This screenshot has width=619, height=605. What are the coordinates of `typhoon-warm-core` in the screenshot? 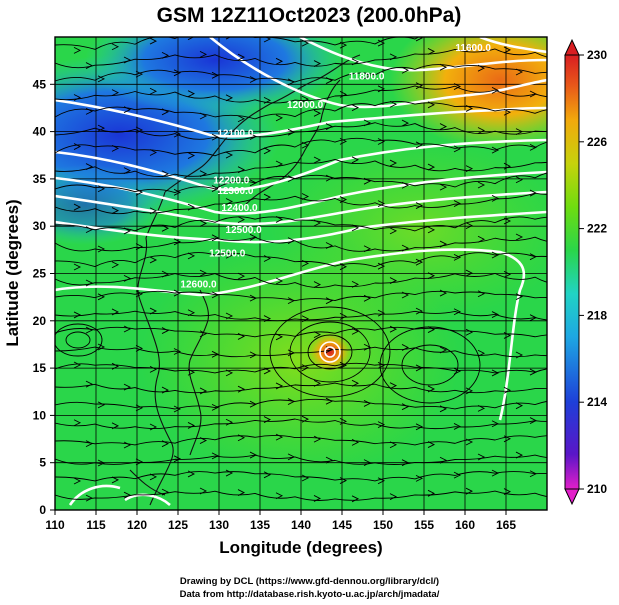 It's located at (330, 352).